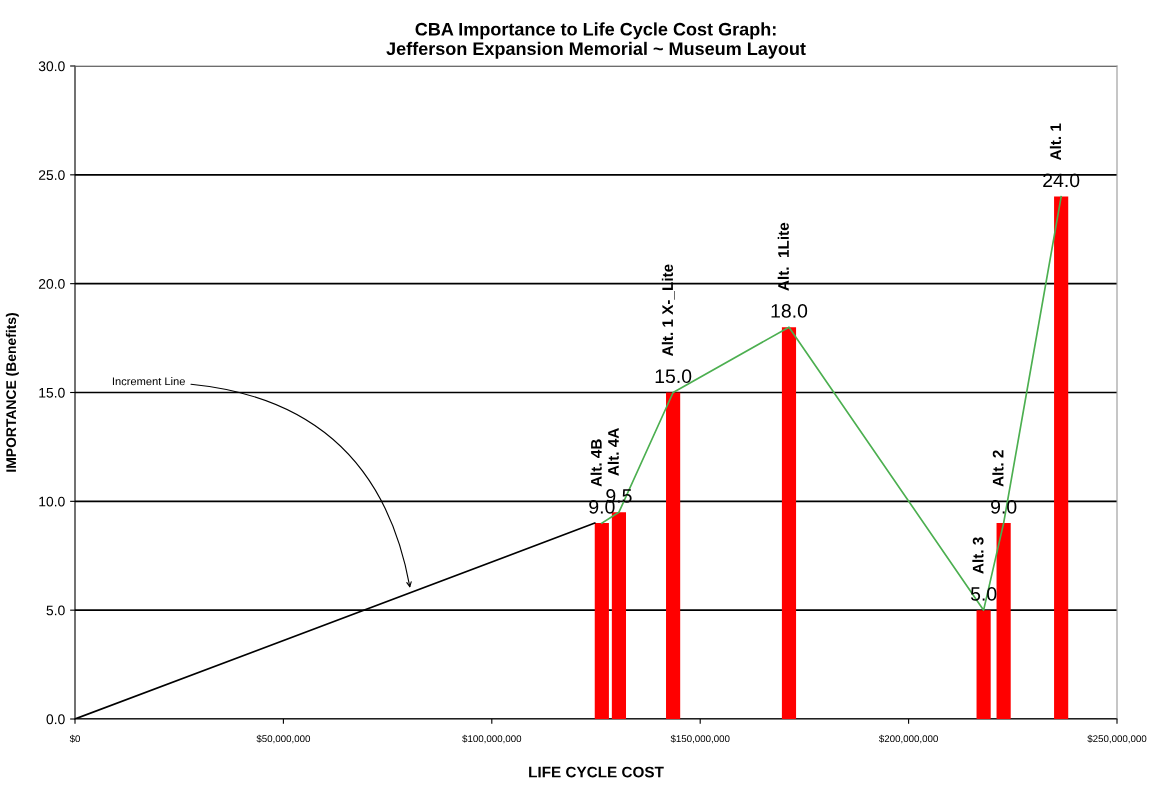  I want to click on annotation: Increment Line, so click(148, 381).